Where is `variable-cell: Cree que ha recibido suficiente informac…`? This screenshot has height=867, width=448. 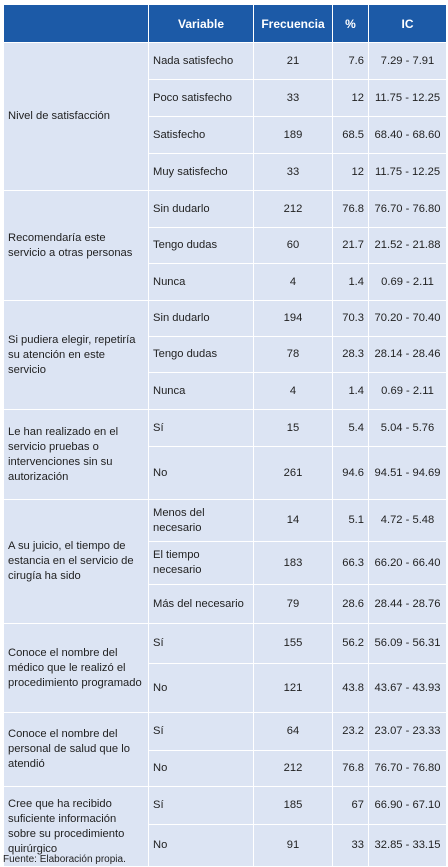
variable-cell: Cree que ha recibido suficiente informac… is located at coordinates (76, 826).